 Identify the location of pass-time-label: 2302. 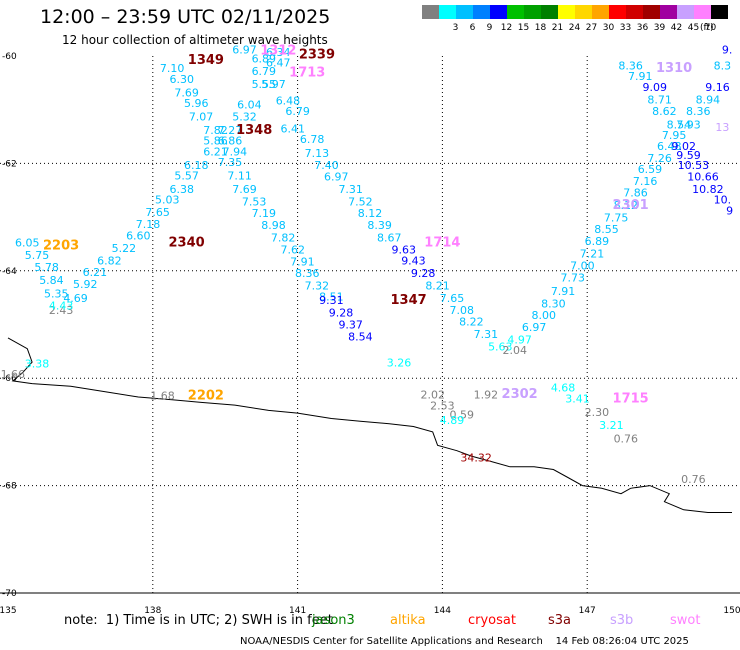
(520, 394).